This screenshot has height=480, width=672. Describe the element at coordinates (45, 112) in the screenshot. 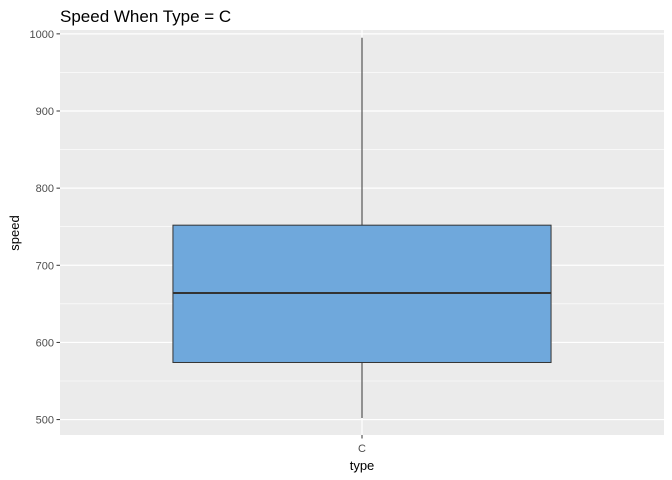

I see `y-tick-label: 900` at that location.